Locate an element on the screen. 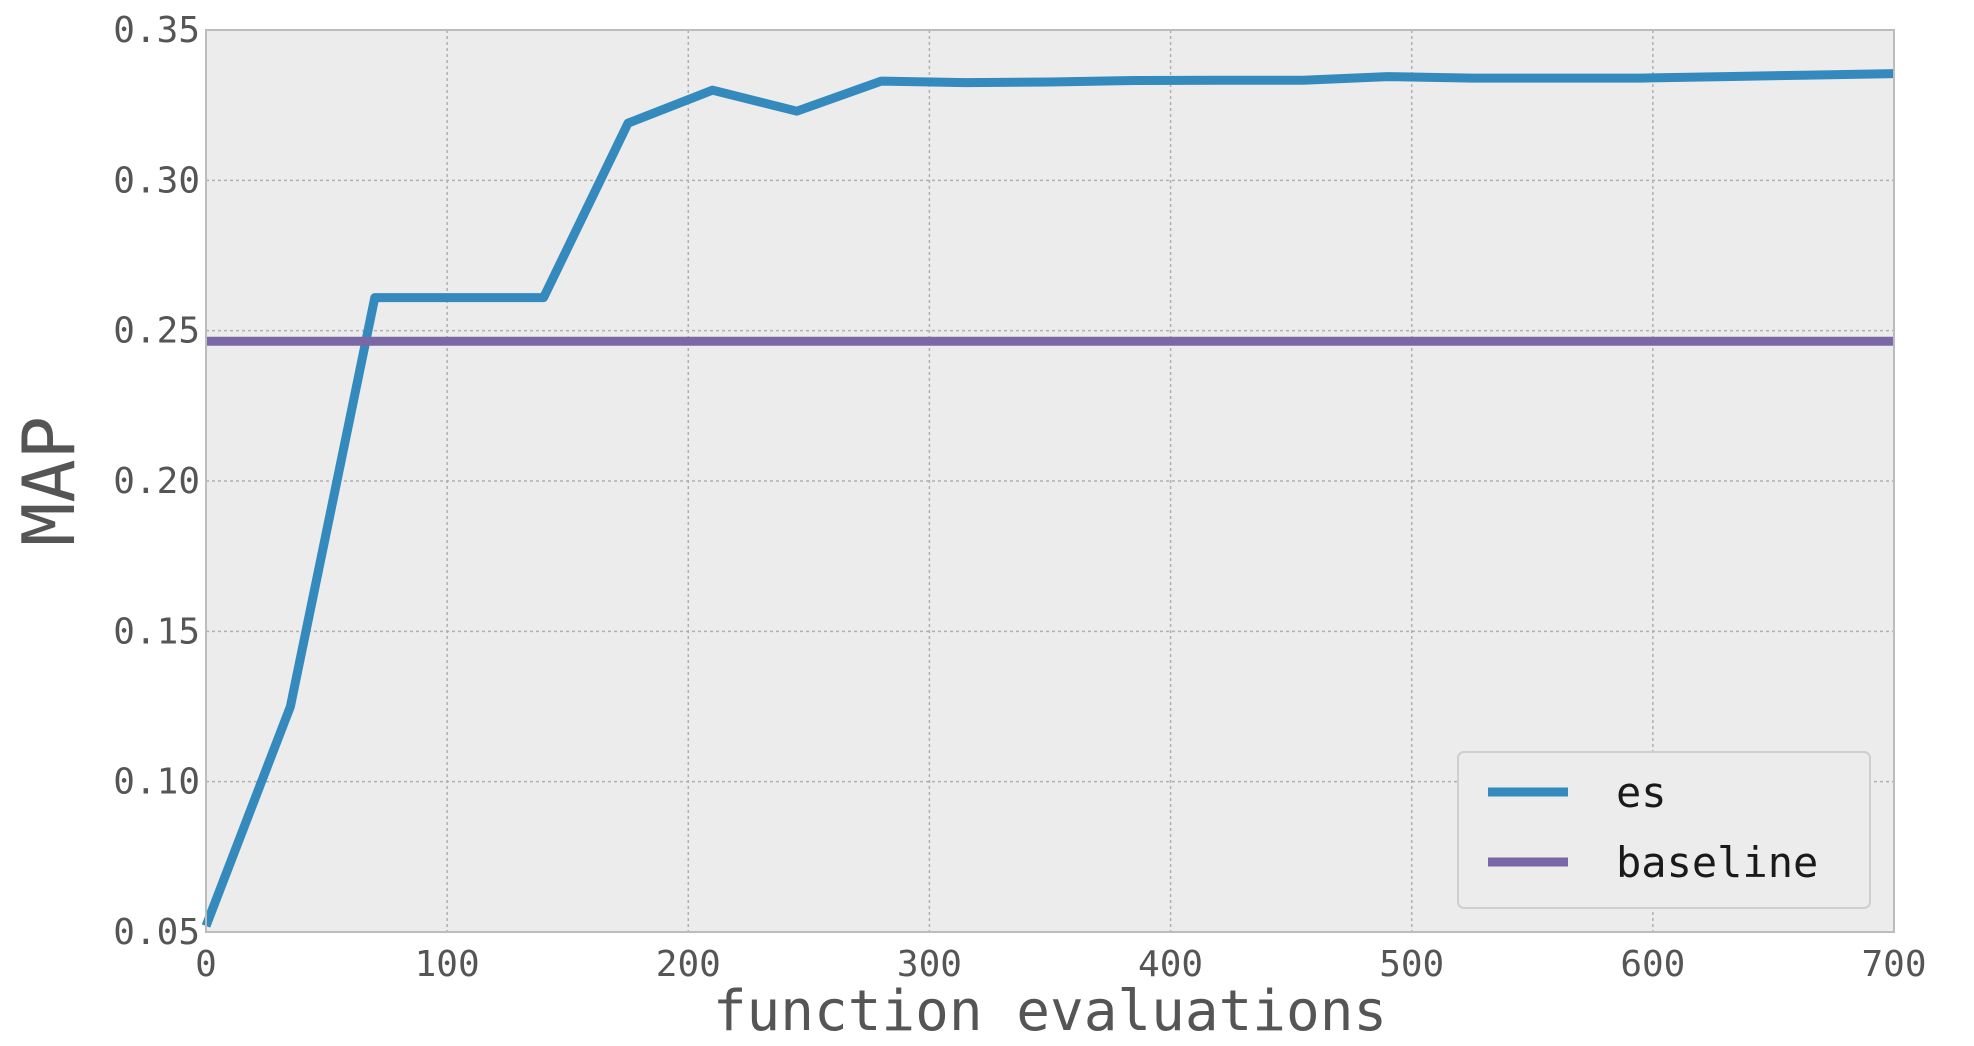 This screenshot has height=1046, width=1974. x-tick-label: 400 is located at coordinates (1170, 964).